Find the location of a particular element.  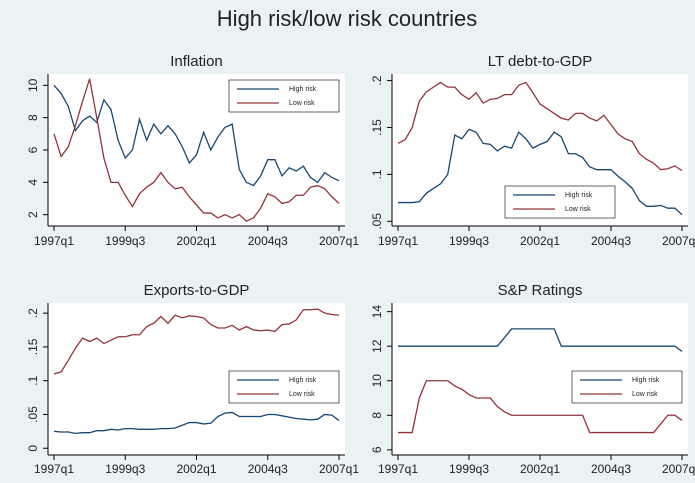

panel-title: Exports-to-GDP is located at coordinates (197, 290).